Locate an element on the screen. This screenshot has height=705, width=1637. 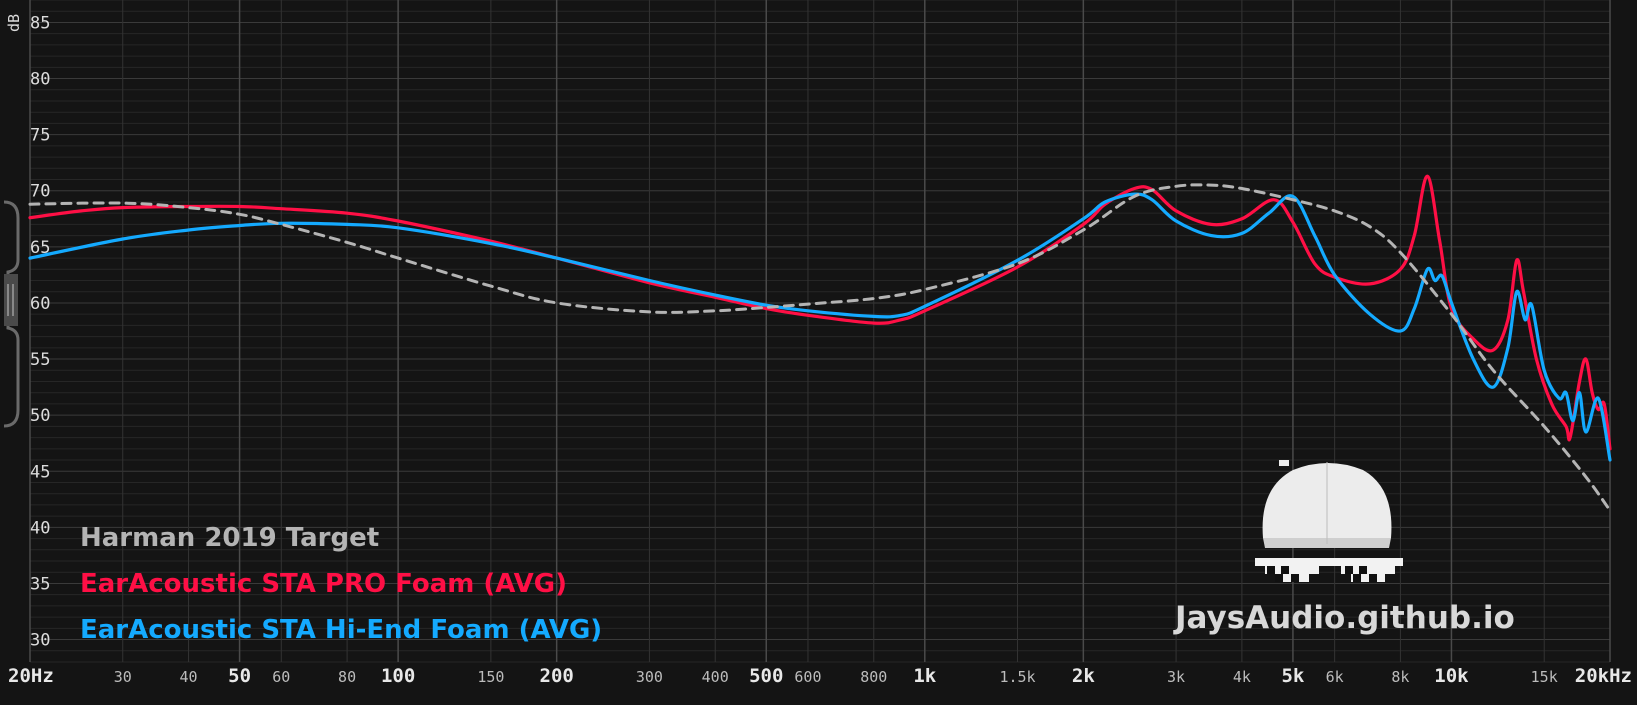
legend-item-hiend: EarAcoustic STA Hi-End Foam (AVG) is located at coordinates (341, 630).